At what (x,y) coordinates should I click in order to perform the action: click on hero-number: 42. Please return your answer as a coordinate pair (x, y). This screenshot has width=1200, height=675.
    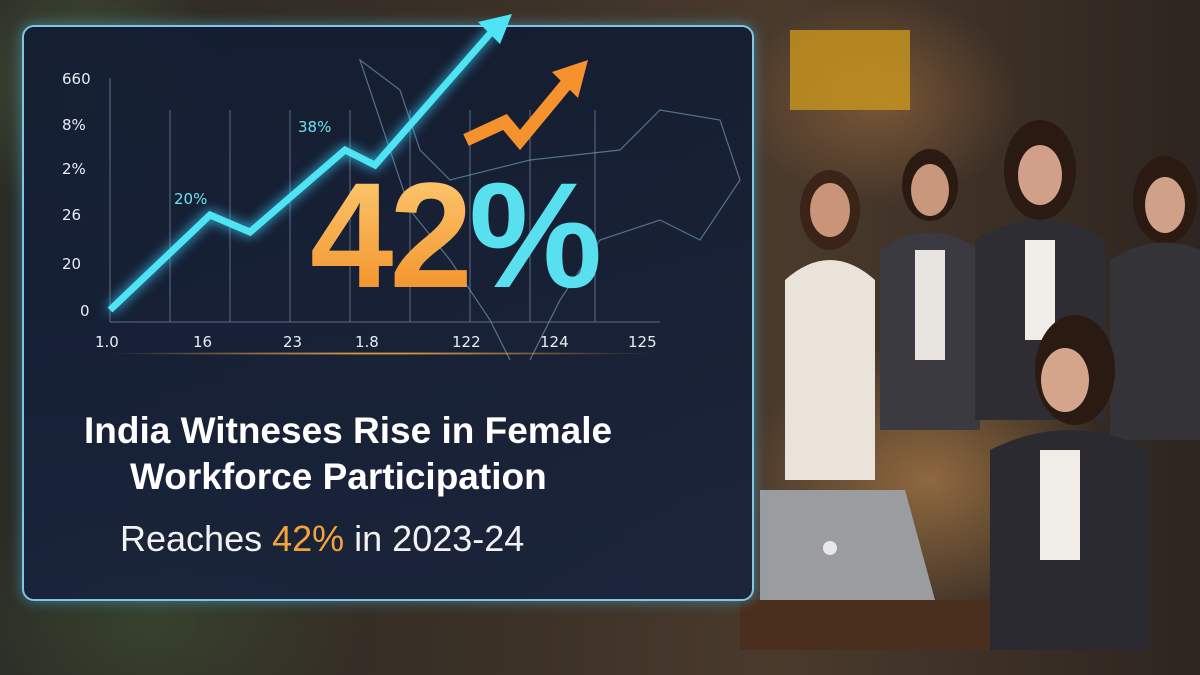
    Looking at the image, I should click on (391, 235).